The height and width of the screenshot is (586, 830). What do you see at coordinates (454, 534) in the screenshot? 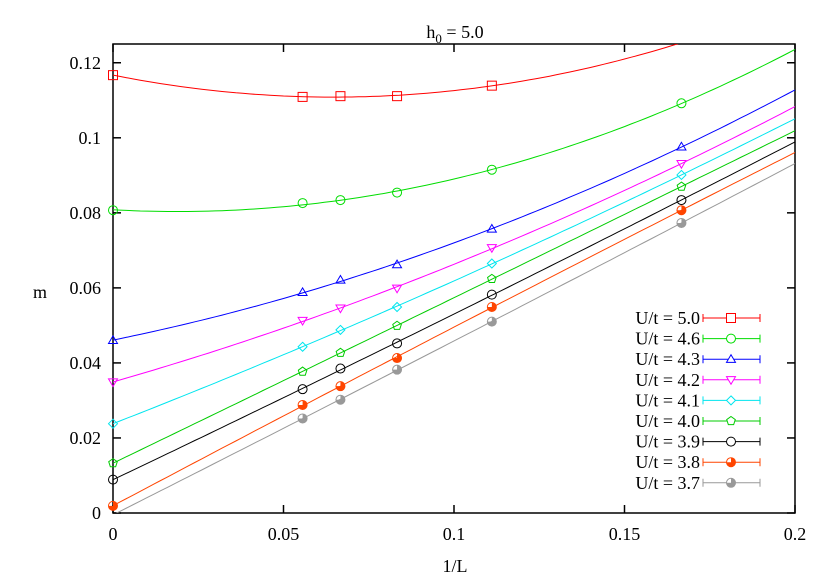
I see `x-tick-label: 0.1` at bounding box center [454, 534].